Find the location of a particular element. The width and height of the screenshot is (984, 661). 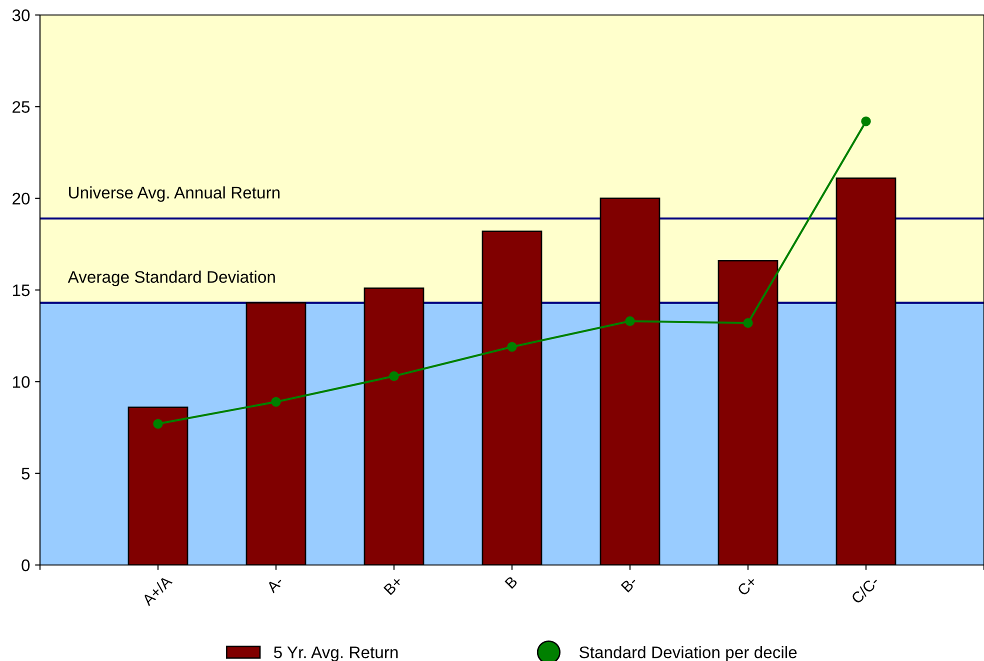

y-tick-label: 0 is located at coordinates (26, 565).